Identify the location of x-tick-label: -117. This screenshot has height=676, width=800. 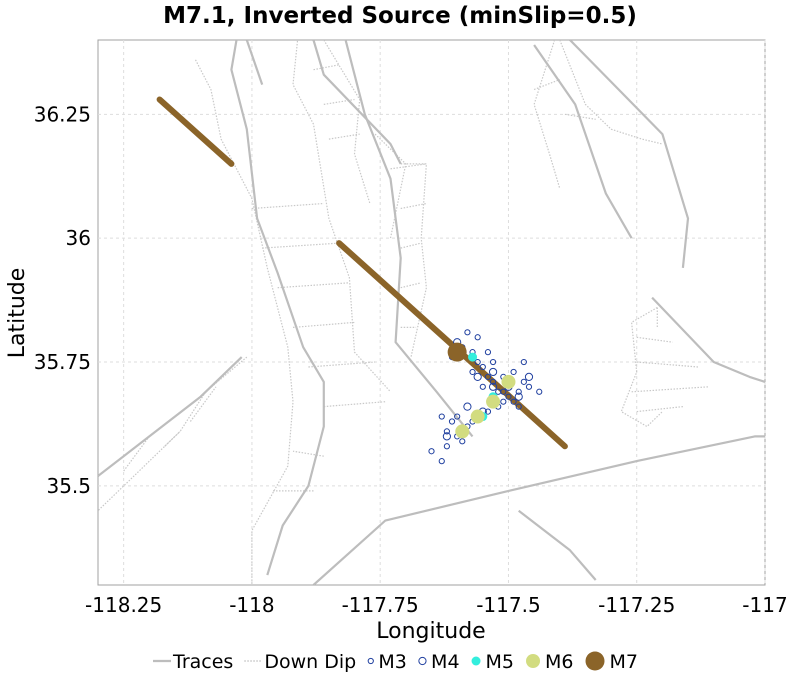
(764, 605).